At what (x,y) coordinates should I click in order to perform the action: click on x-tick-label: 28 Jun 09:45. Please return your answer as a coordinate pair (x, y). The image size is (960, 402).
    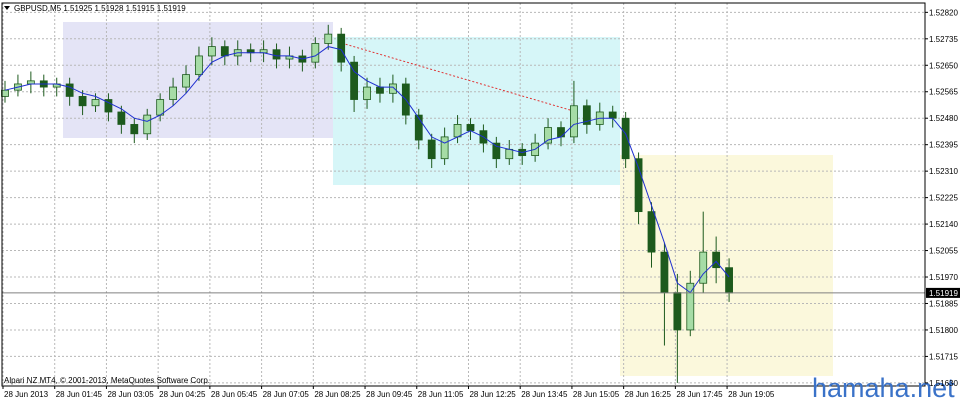
    Looking at the image, I should click on (389, 394).